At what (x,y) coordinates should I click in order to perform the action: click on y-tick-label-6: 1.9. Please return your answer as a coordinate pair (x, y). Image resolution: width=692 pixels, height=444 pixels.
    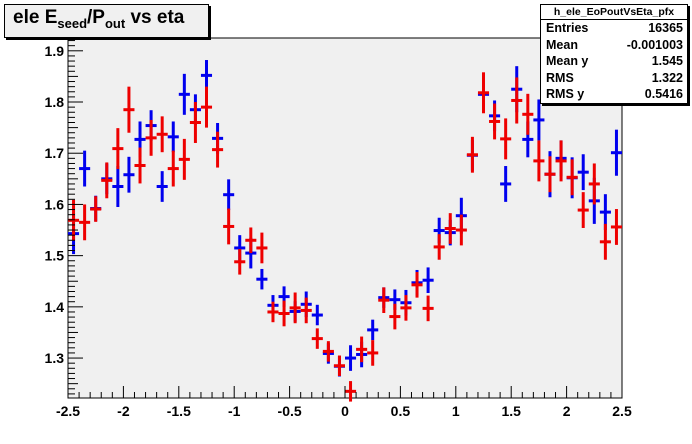
    Looking at the image, I should click on (55, 51).